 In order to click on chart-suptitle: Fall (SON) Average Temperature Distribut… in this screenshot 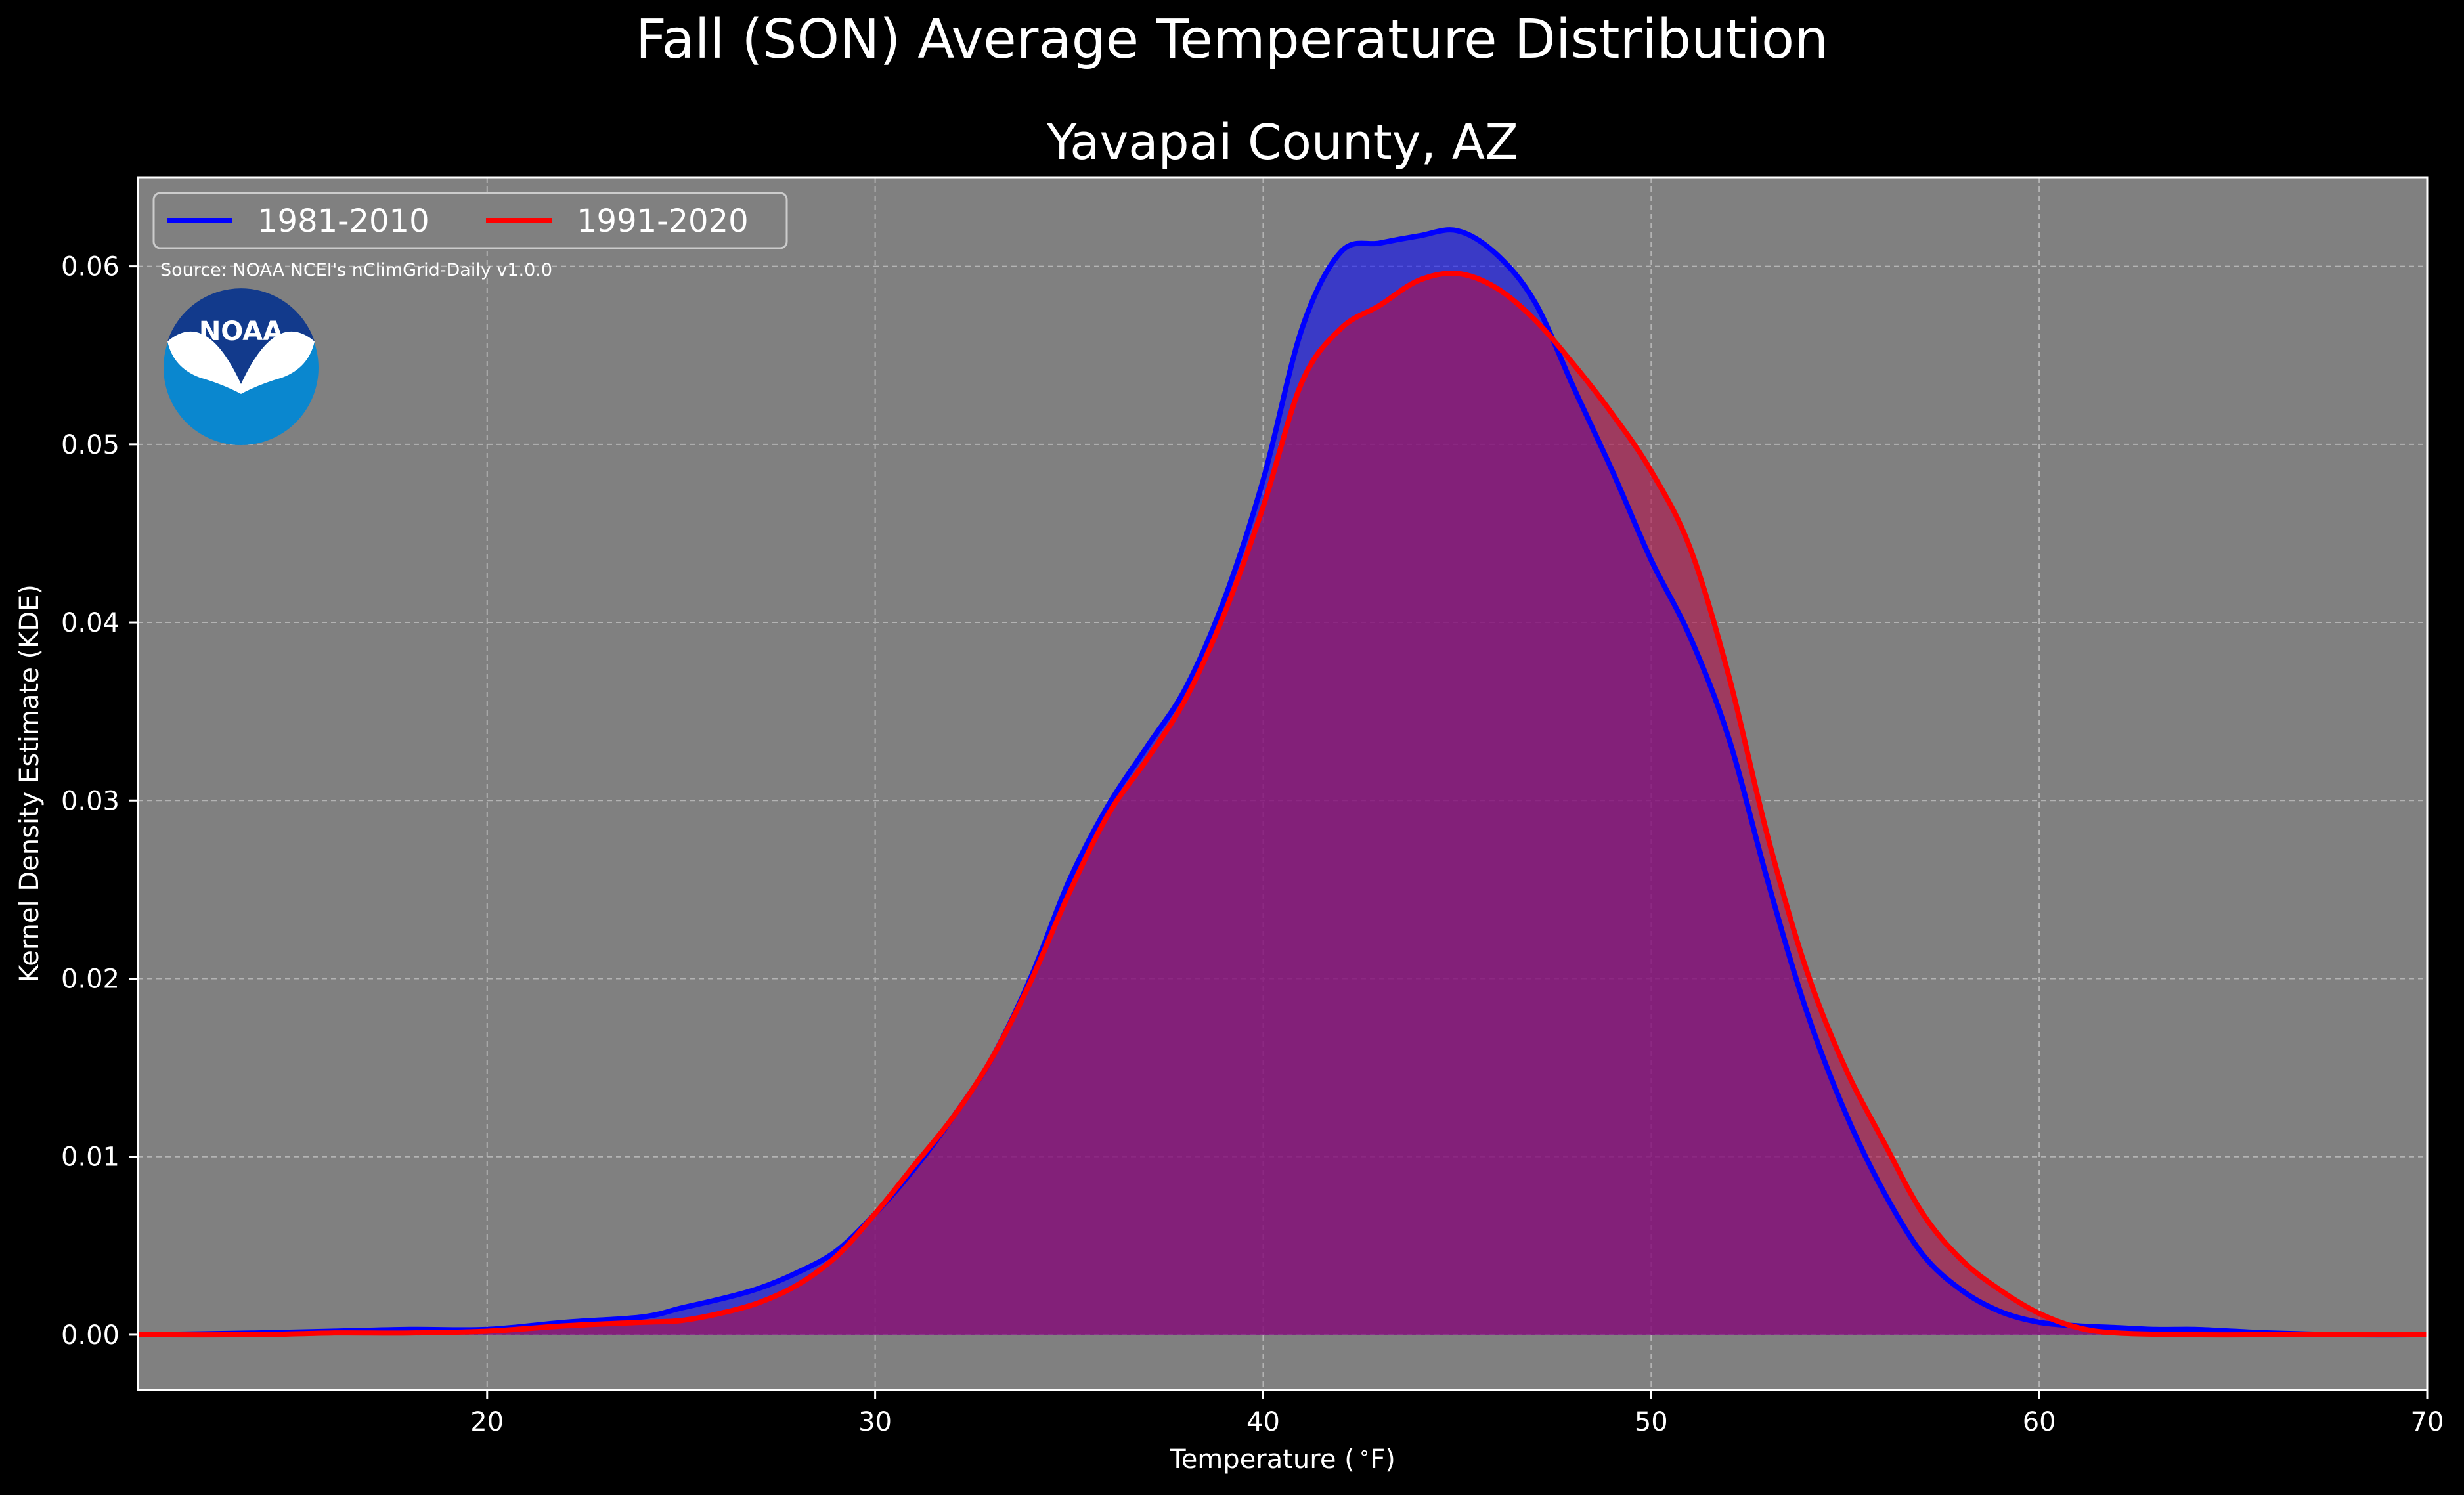, I will do `click(1232, 40)`.